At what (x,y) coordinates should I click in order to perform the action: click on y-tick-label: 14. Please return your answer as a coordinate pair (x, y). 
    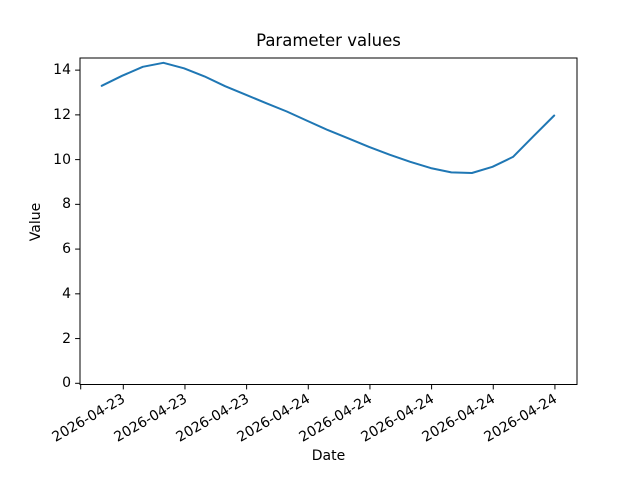
    Looking at the image, I should click on (62, 70).